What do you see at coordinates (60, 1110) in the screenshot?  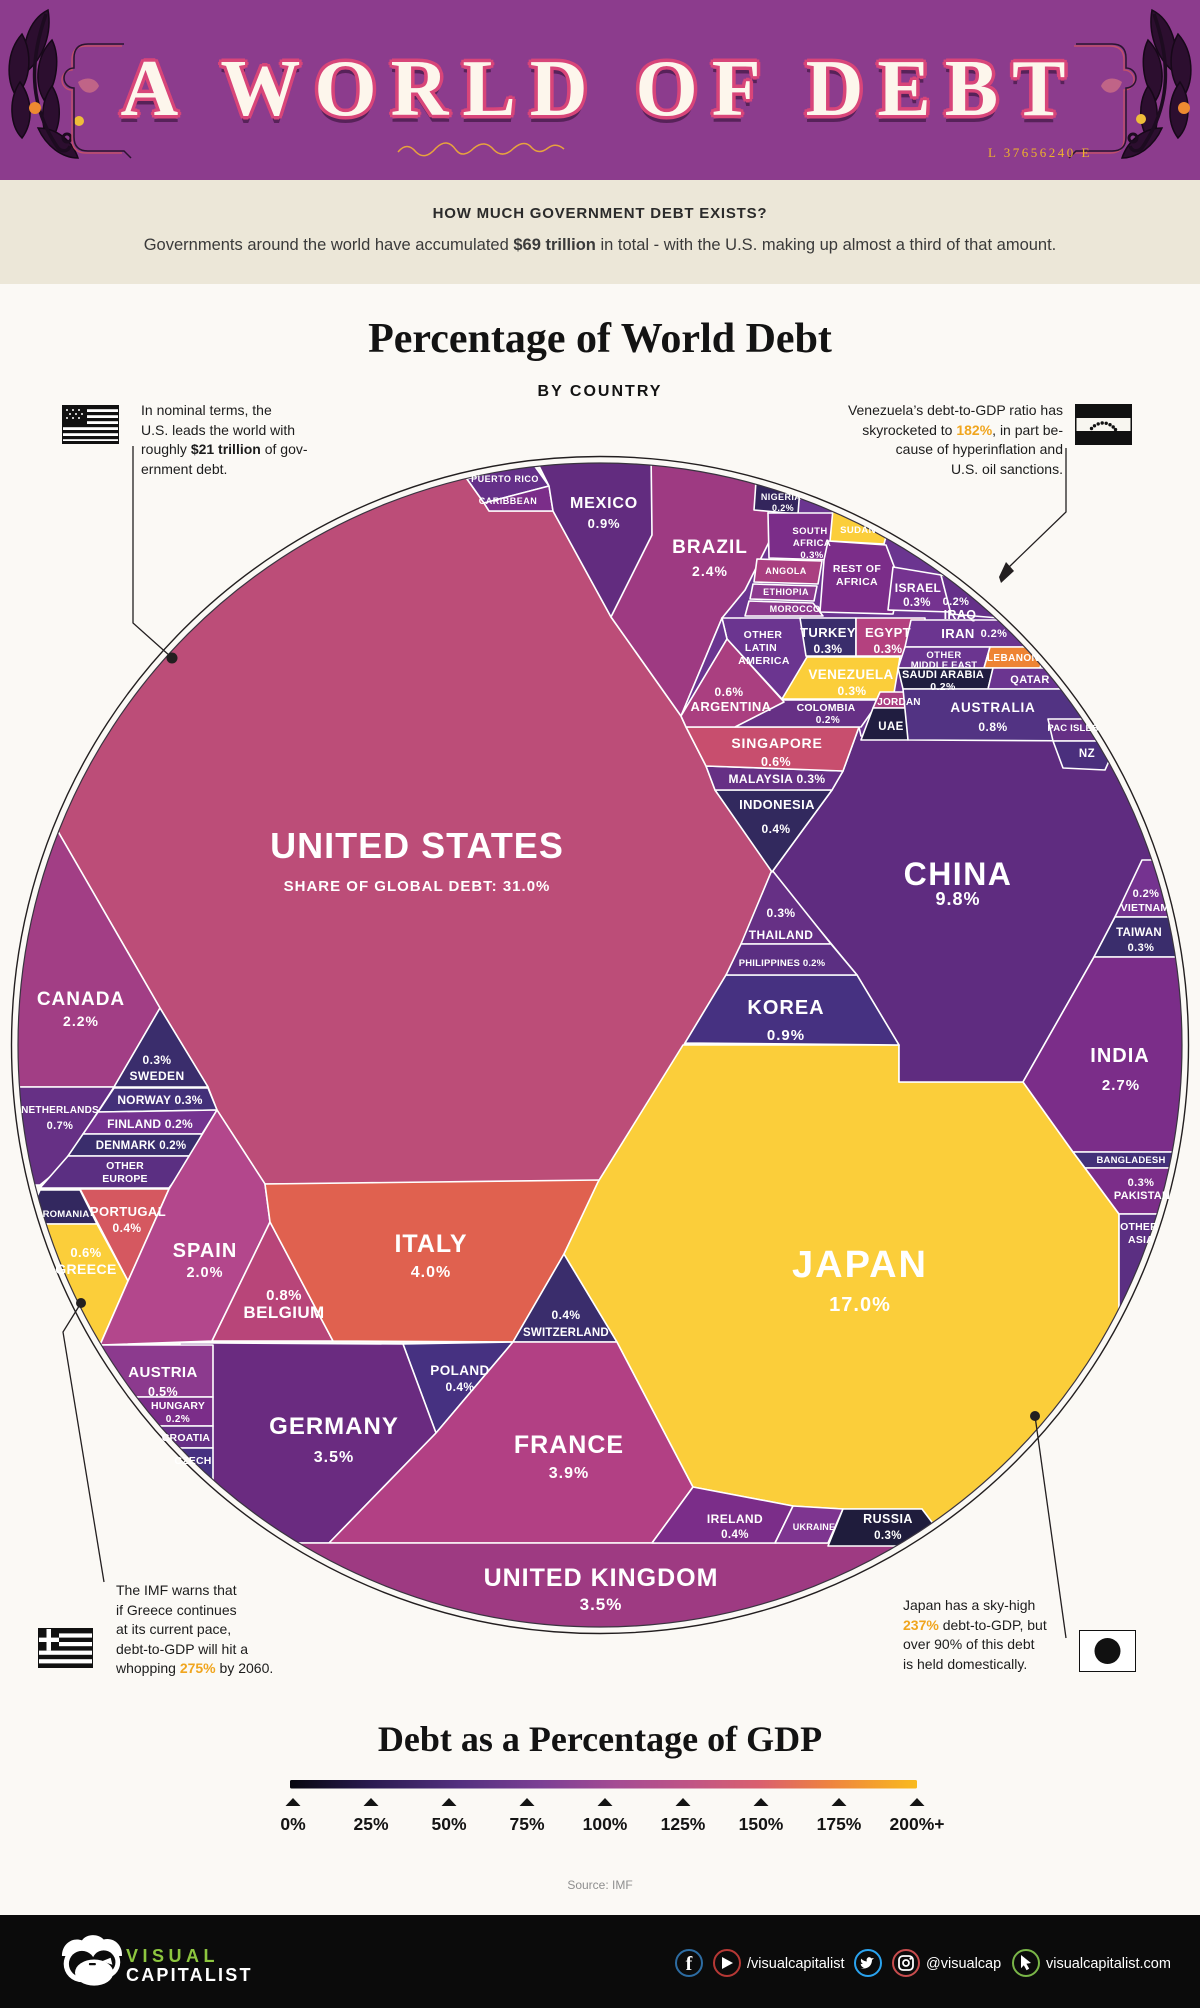 I see `svg-text: NETHERLANDS` at bounding box center [60, 1110].